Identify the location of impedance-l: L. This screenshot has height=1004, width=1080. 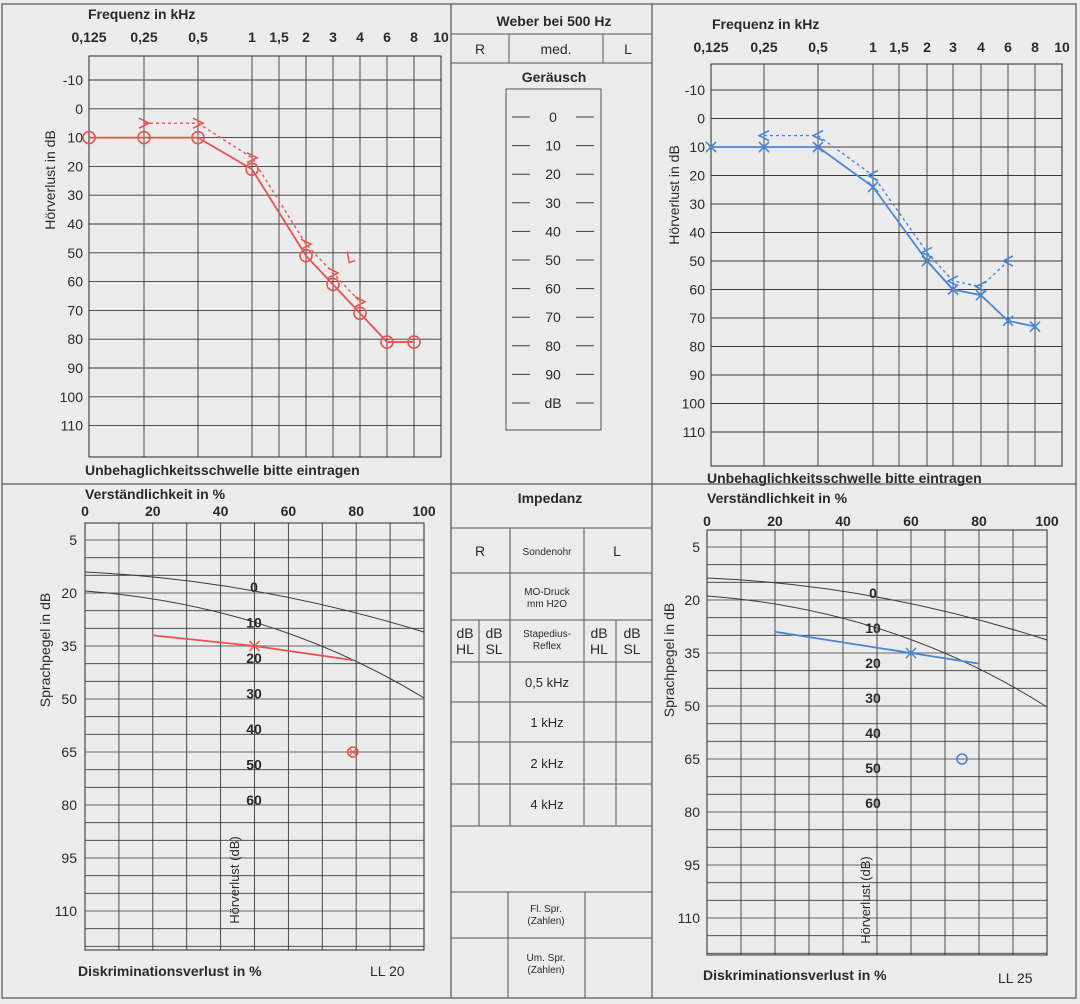
(617, 551).